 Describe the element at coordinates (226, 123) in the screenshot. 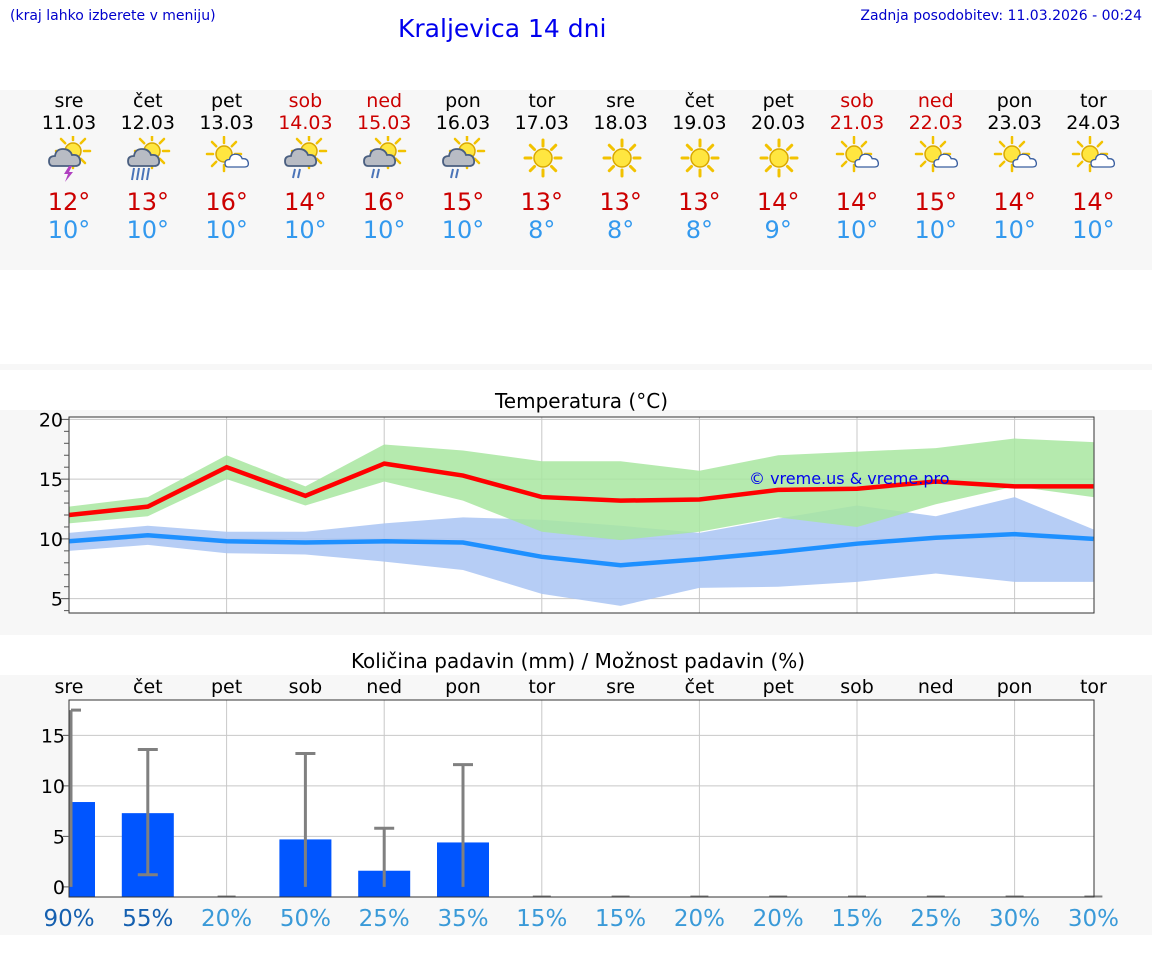

I see `day-date: 13.03` at that location.